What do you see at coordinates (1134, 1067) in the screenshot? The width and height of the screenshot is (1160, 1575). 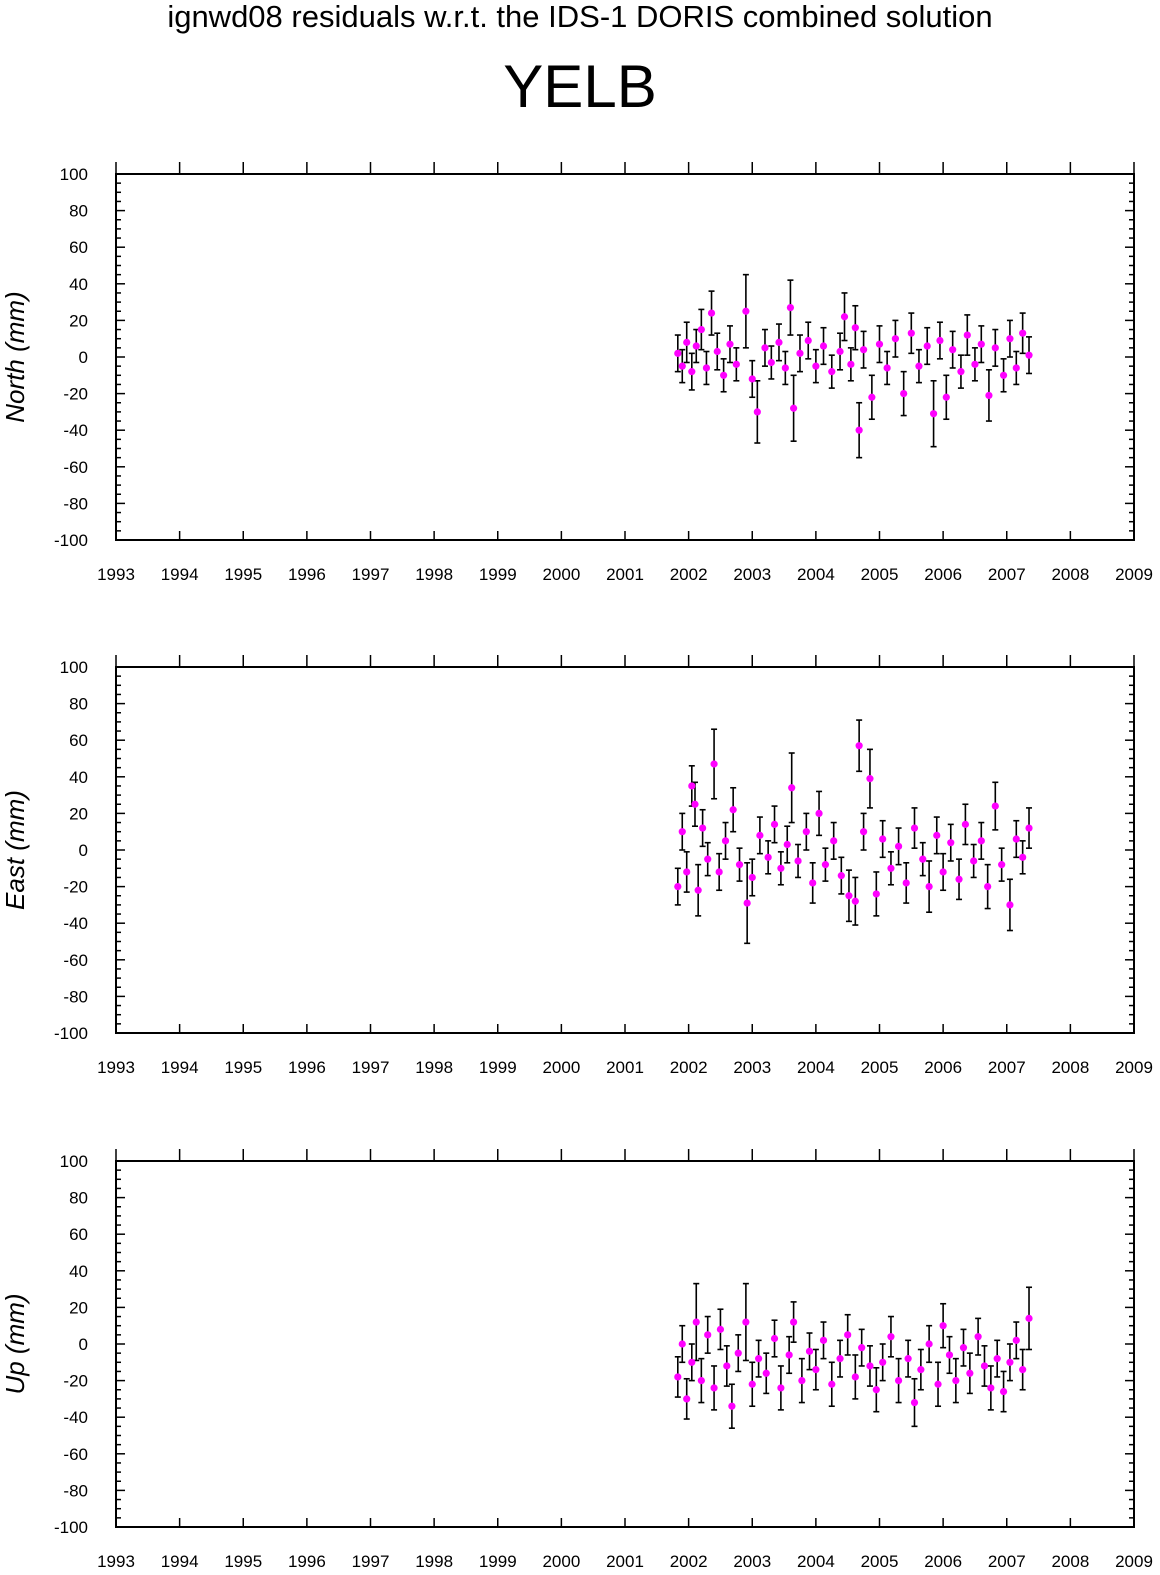 I see `x-tick-label: 2009` at bounding box center [1134, 1067].